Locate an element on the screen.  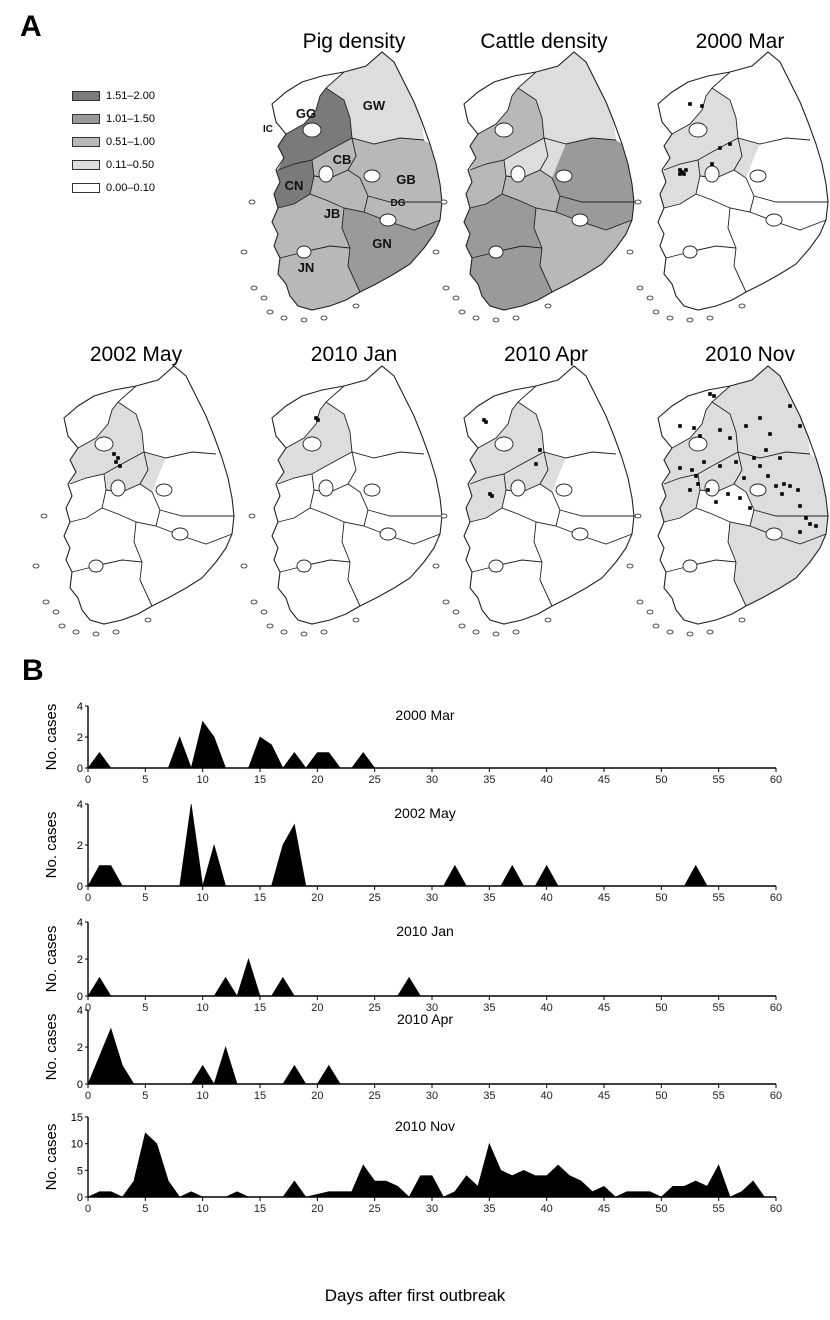
x-tick-label: 0 is located at coordinates (88, 1209).